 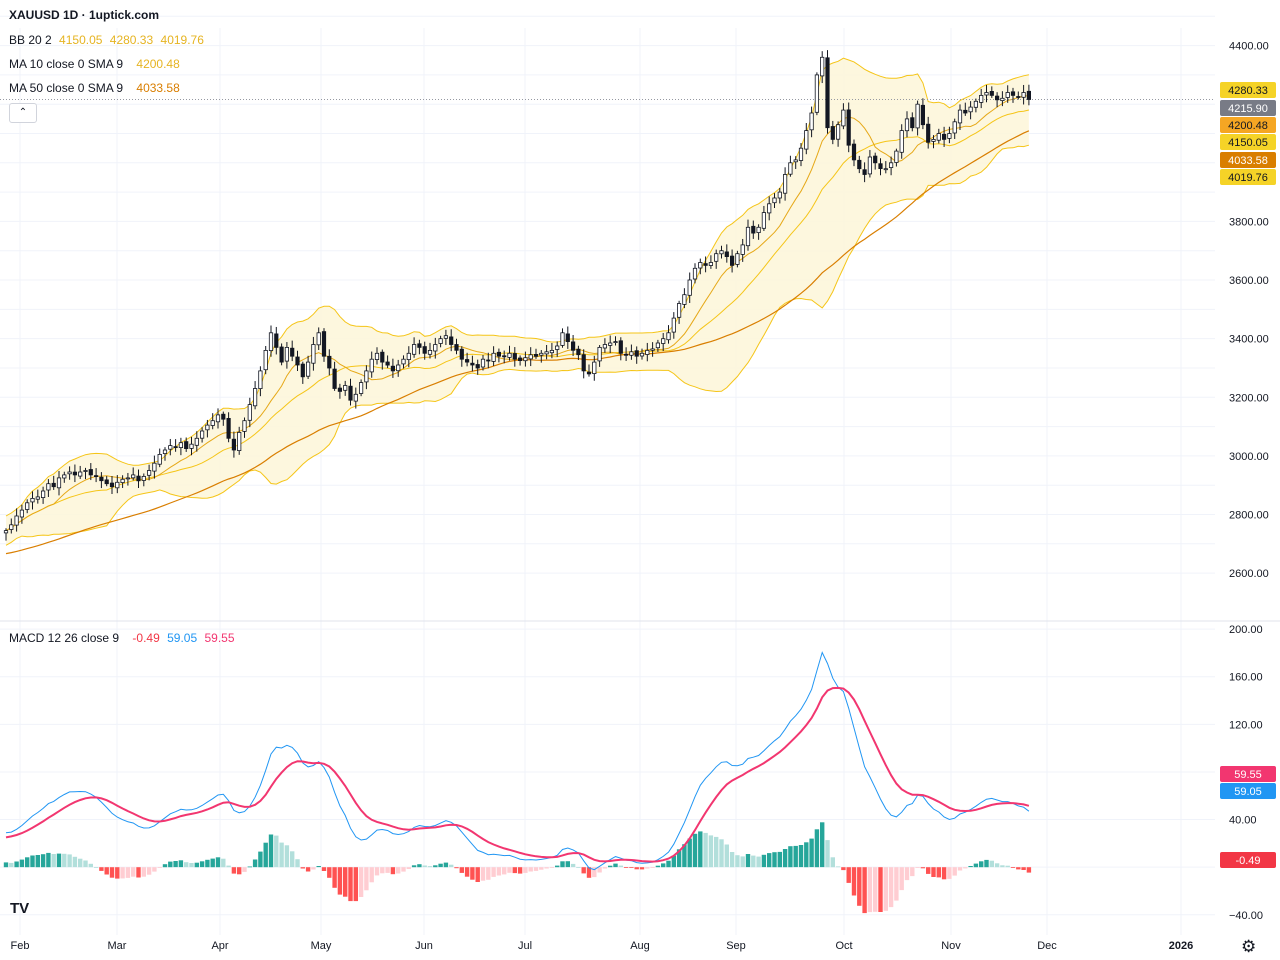 I want to click on price-badge-text: 4280.33, so click(x=1248, y=91).